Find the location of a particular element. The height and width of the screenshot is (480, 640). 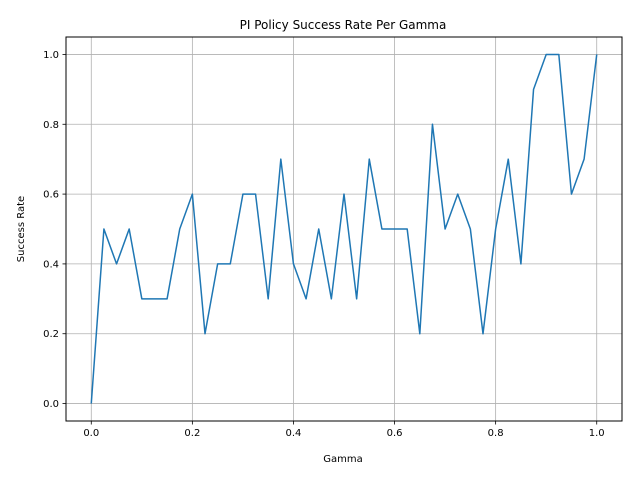

x-tick-label: 0.2 is located at coordinates (192, 433).